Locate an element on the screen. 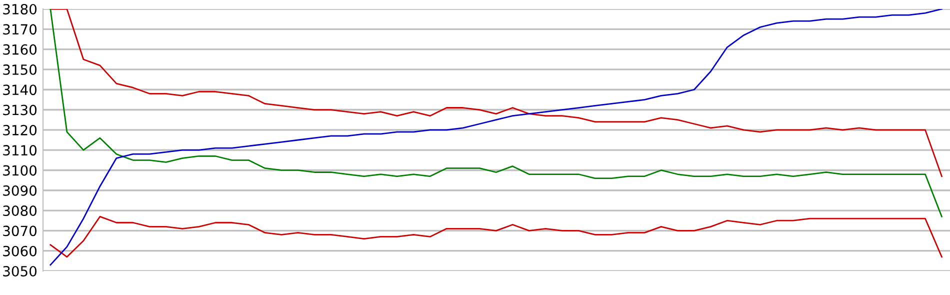 This screenshot has height=295, width=950. y-tick-label: 3100 is located at coordinates (20, 170).